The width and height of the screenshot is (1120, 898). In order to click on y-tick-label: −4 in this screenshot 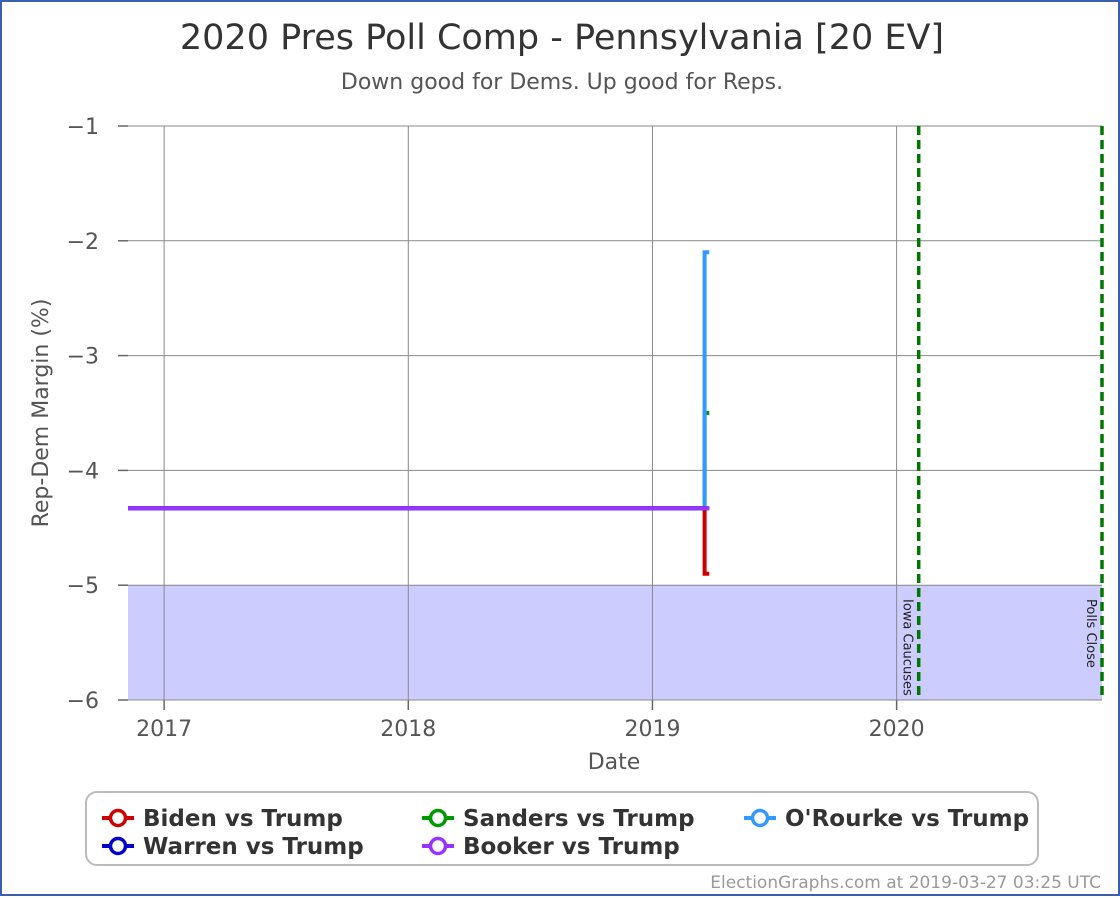, I will do `click(83, 471)`.